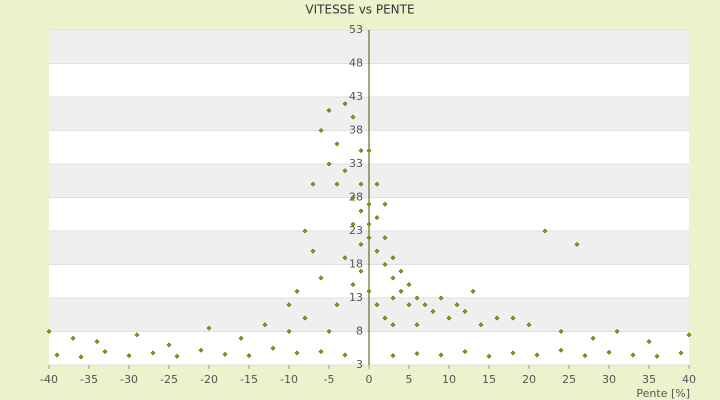 Image resolution: width=720 pixels, height=400 pixels. I want to click on x-tick-label: 5, so click(409, 379).